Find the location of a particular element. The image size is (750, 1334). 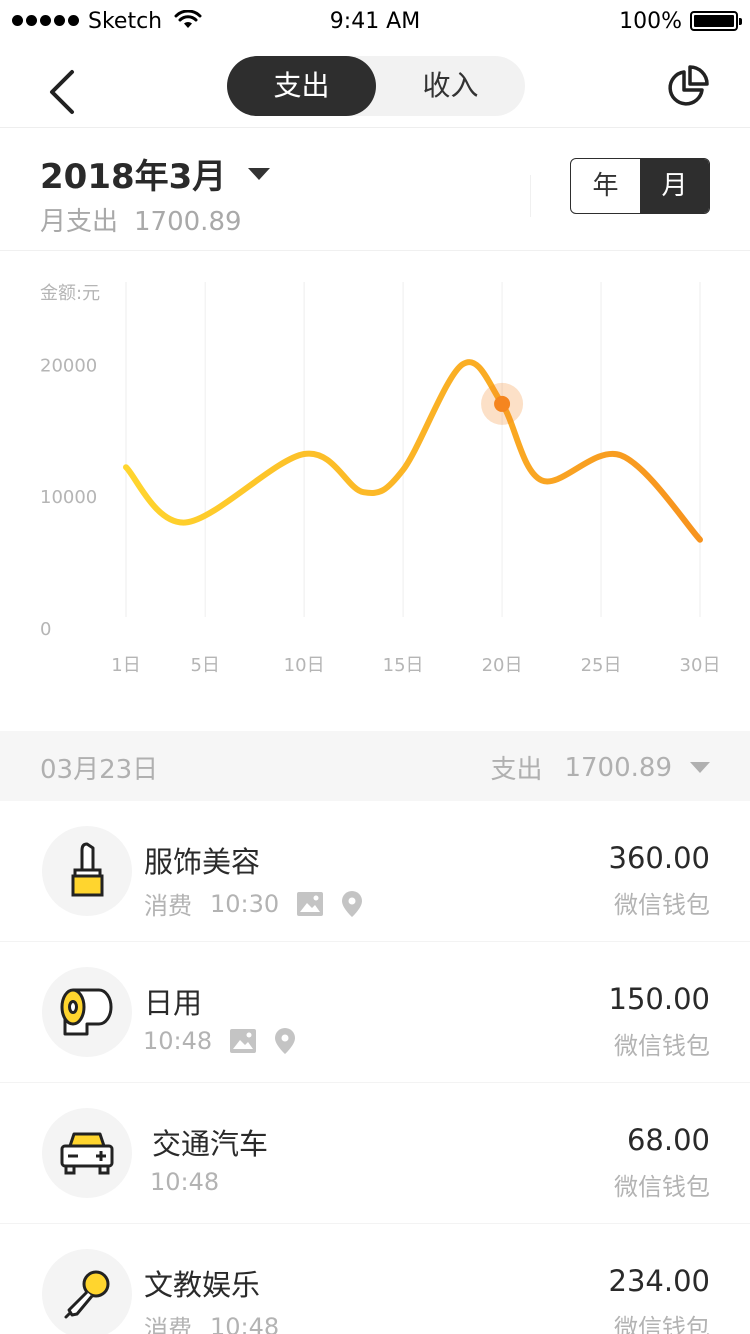

x-tick-label: 10日 is located at coordinates (304, 665).